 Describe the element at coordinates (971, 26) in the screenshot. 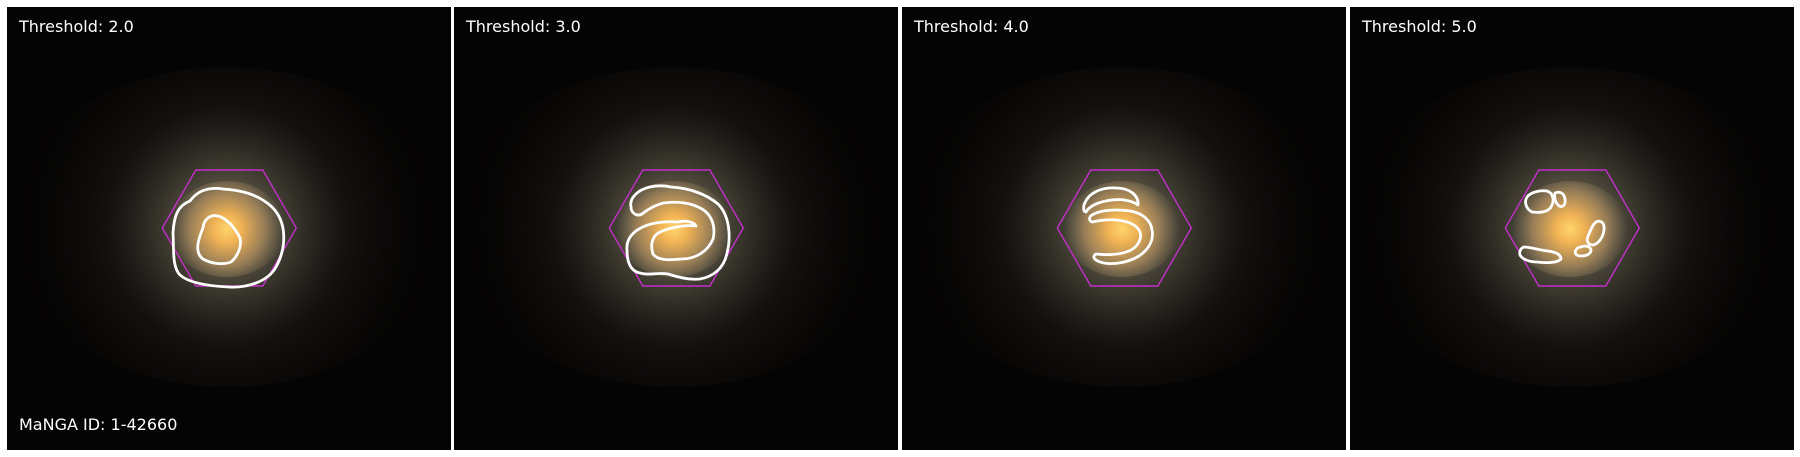

I see `threshold-label: Threshold: 4.0` at that location.